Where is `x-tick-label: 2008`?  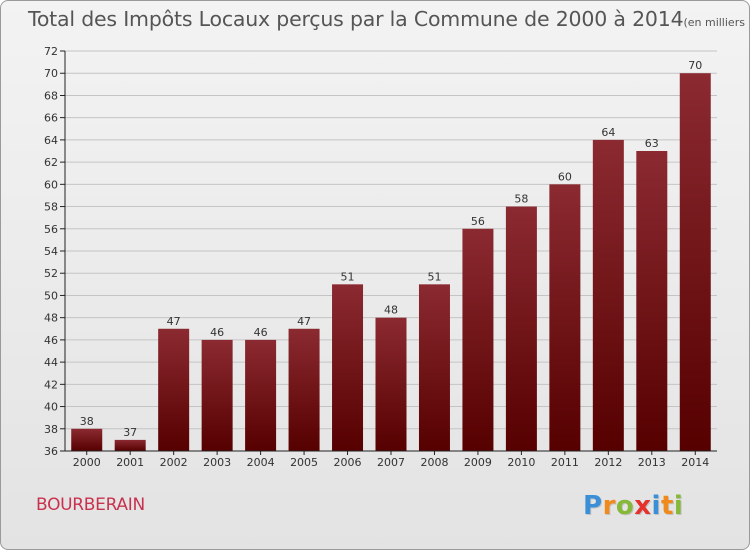
x-tick-label: 2008 is located at coordinates (434, 462).